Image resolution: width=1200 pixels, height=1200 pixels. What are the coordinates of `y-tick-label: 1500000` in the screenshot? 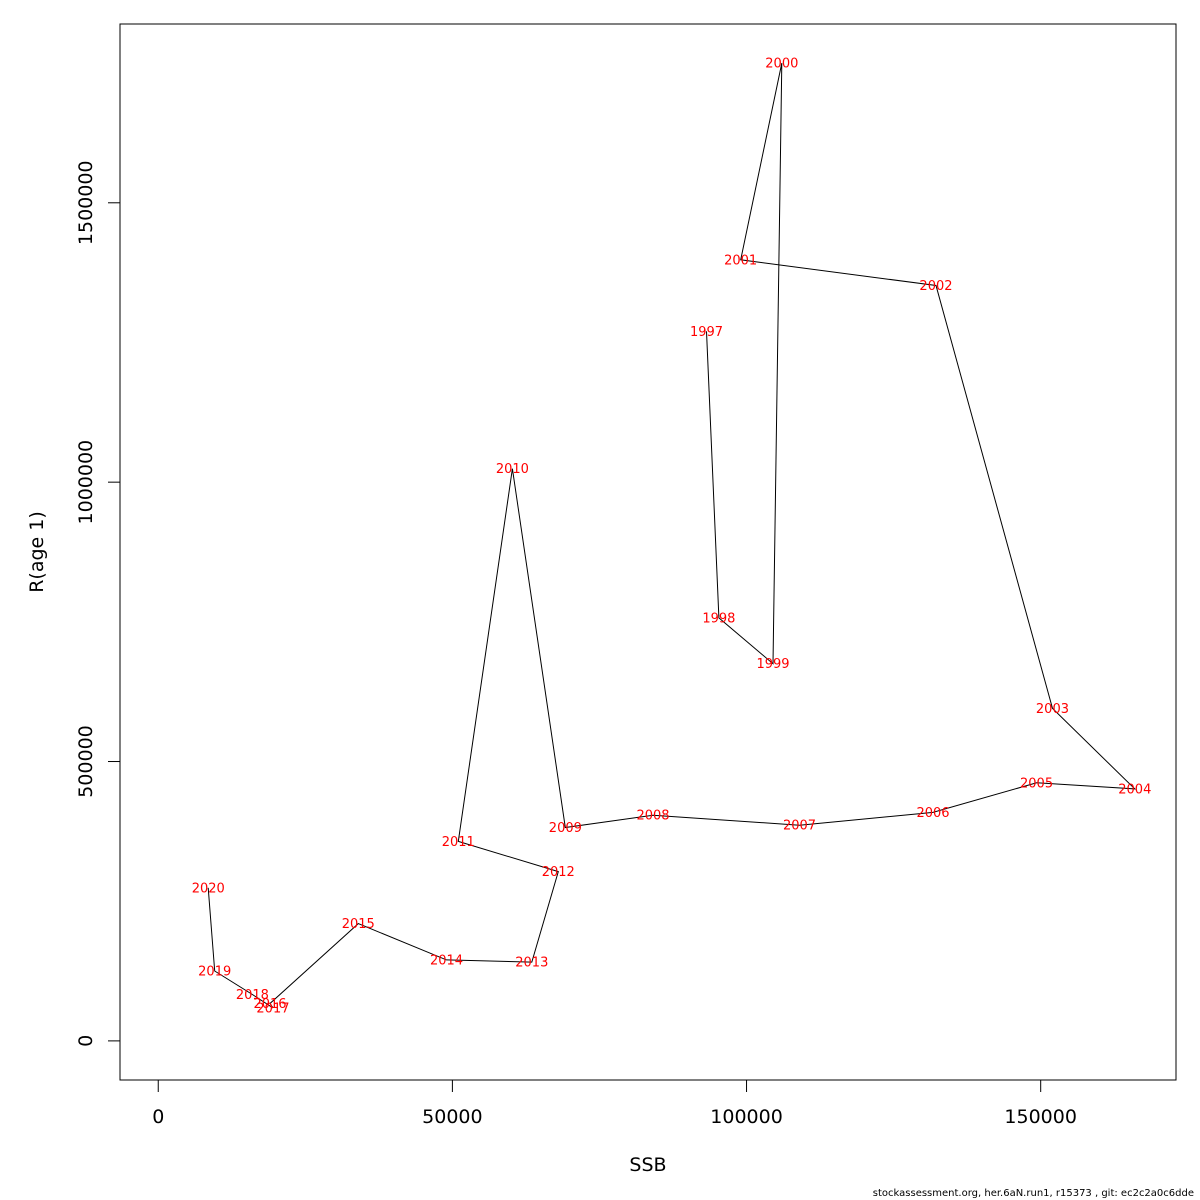 It's located at (86, 202).